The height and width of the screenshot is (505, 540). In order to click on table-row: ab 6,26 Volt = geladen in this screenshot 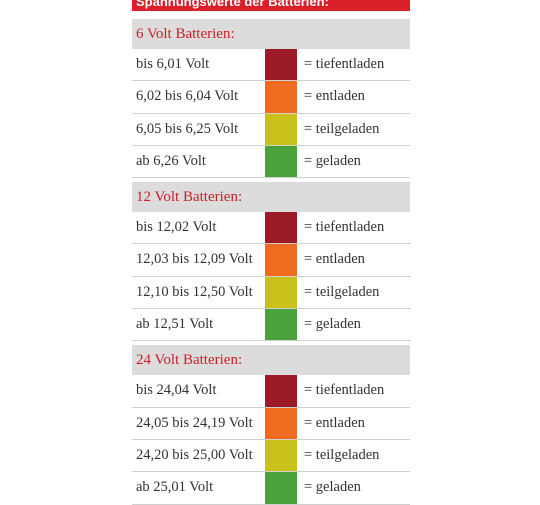, I will do `click(271, 162)`.